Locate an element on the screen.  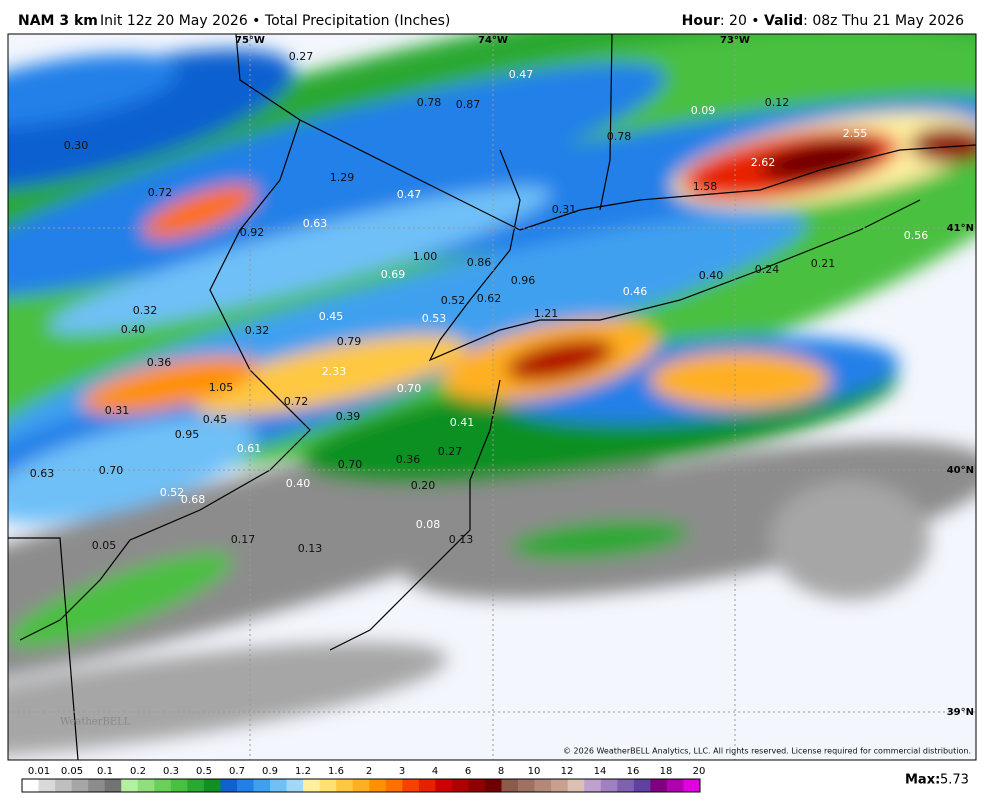
point-value: 0.96 is located at coordinates (523, 280).